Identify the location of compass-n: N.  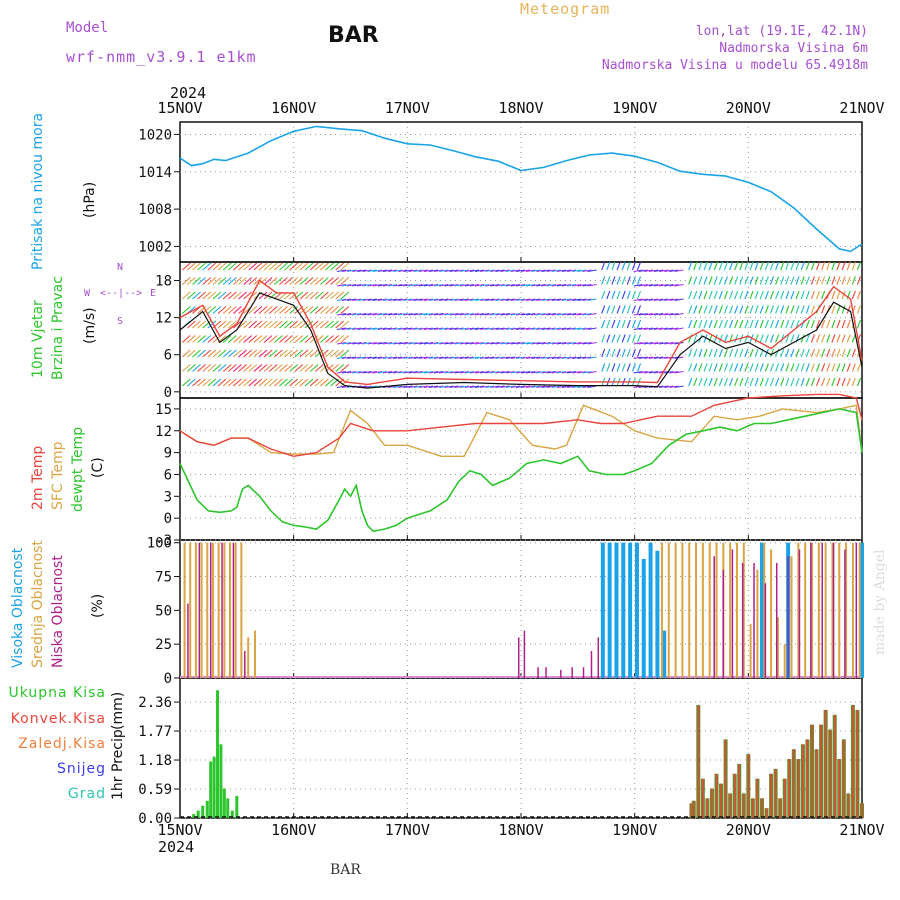
(120, 267).